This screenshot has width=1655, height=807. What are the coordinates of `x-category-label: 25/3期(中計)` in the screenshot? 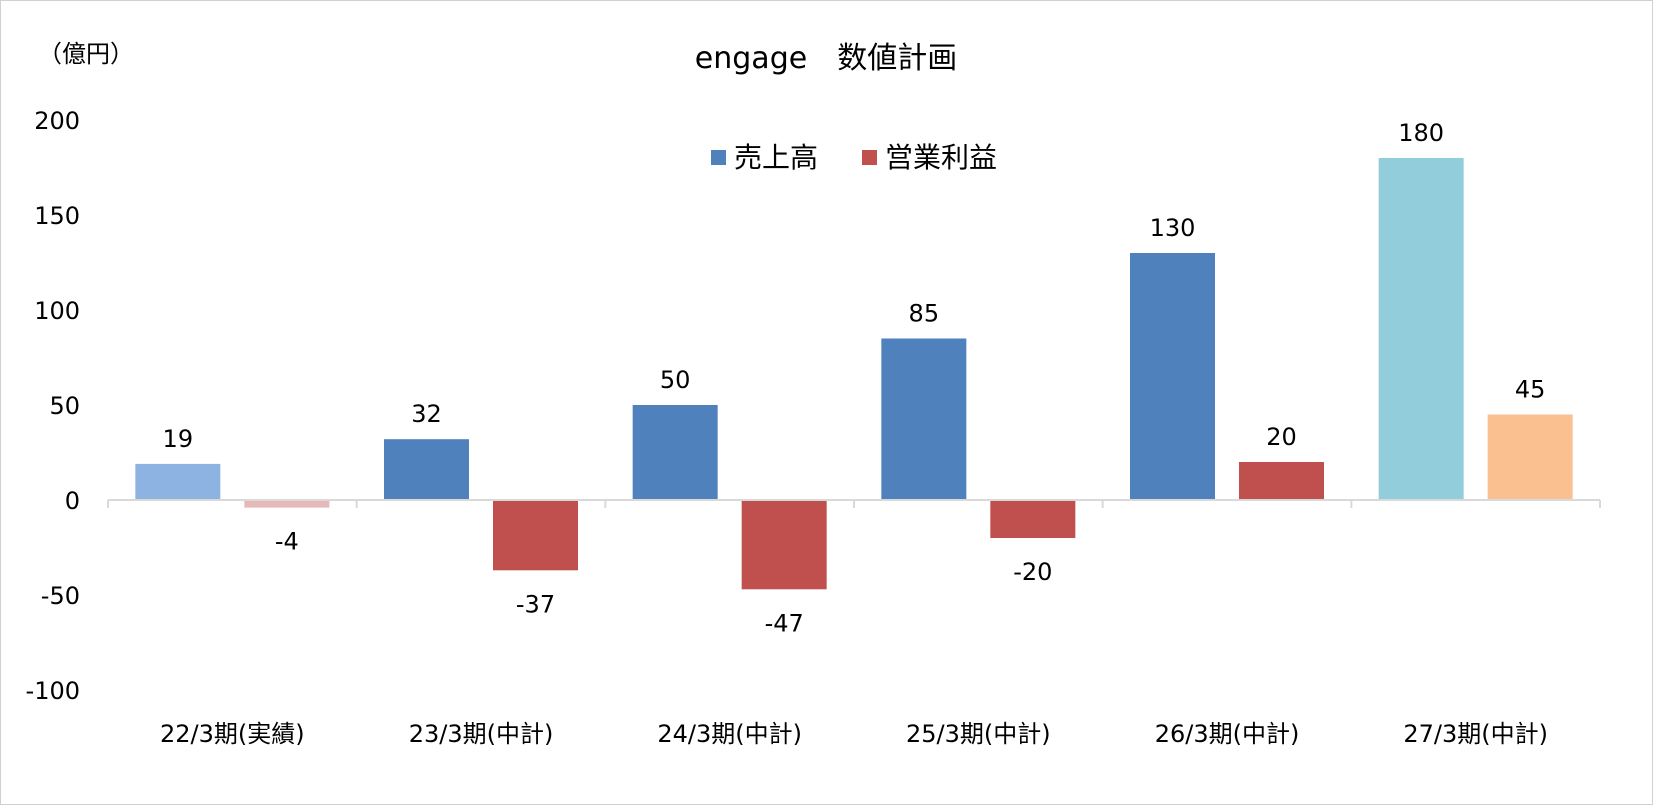 It's located at (978, 734).